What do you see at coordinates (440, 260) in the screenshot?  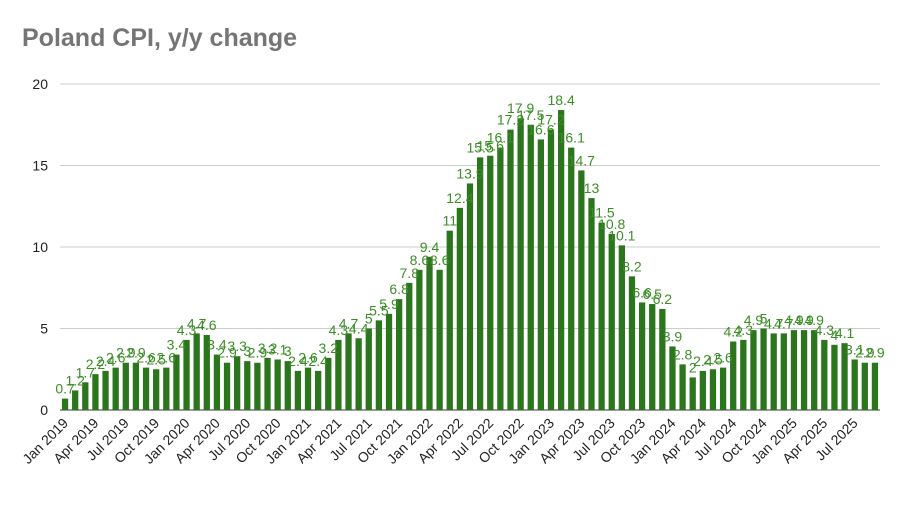 I see `data-label-37: 8.6` at bounding box center [440, 260].